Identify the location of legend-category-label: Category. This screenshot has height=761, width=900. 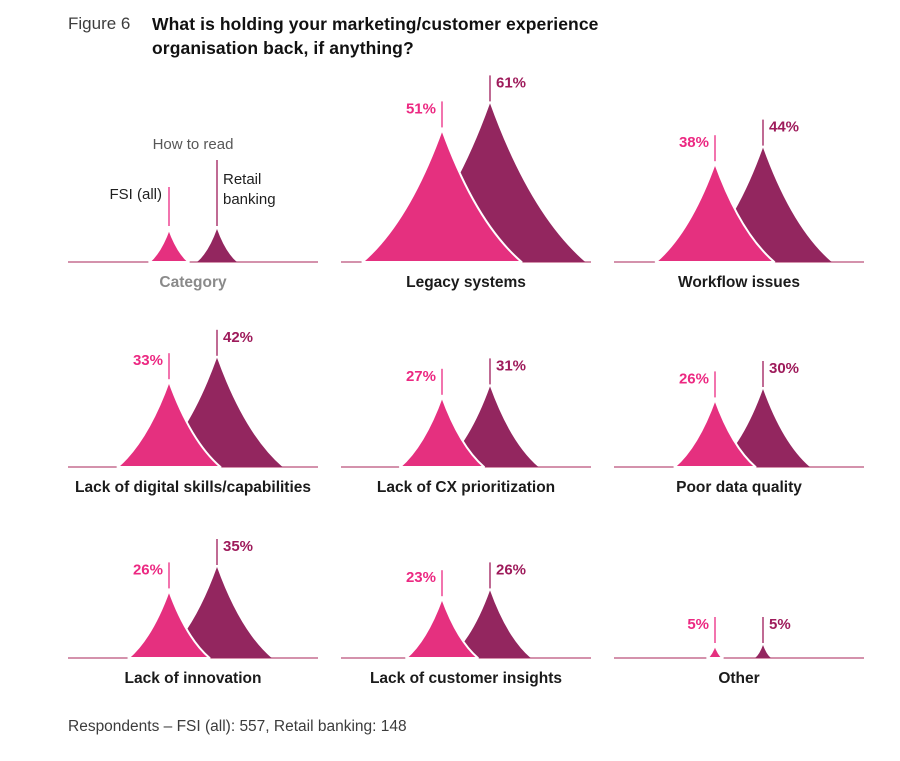
(193, 283).